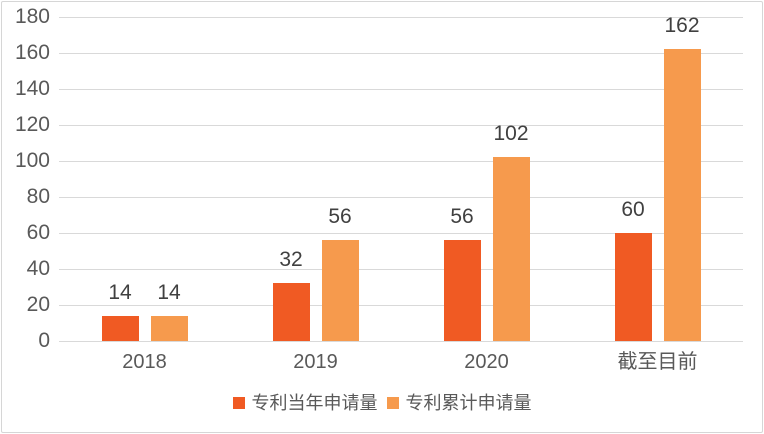 This screenshot has height=434, width=764. Describe the element at coordinates (32, 52) in the screenshot. I see `y-axis-tick-label: 160` at that location.